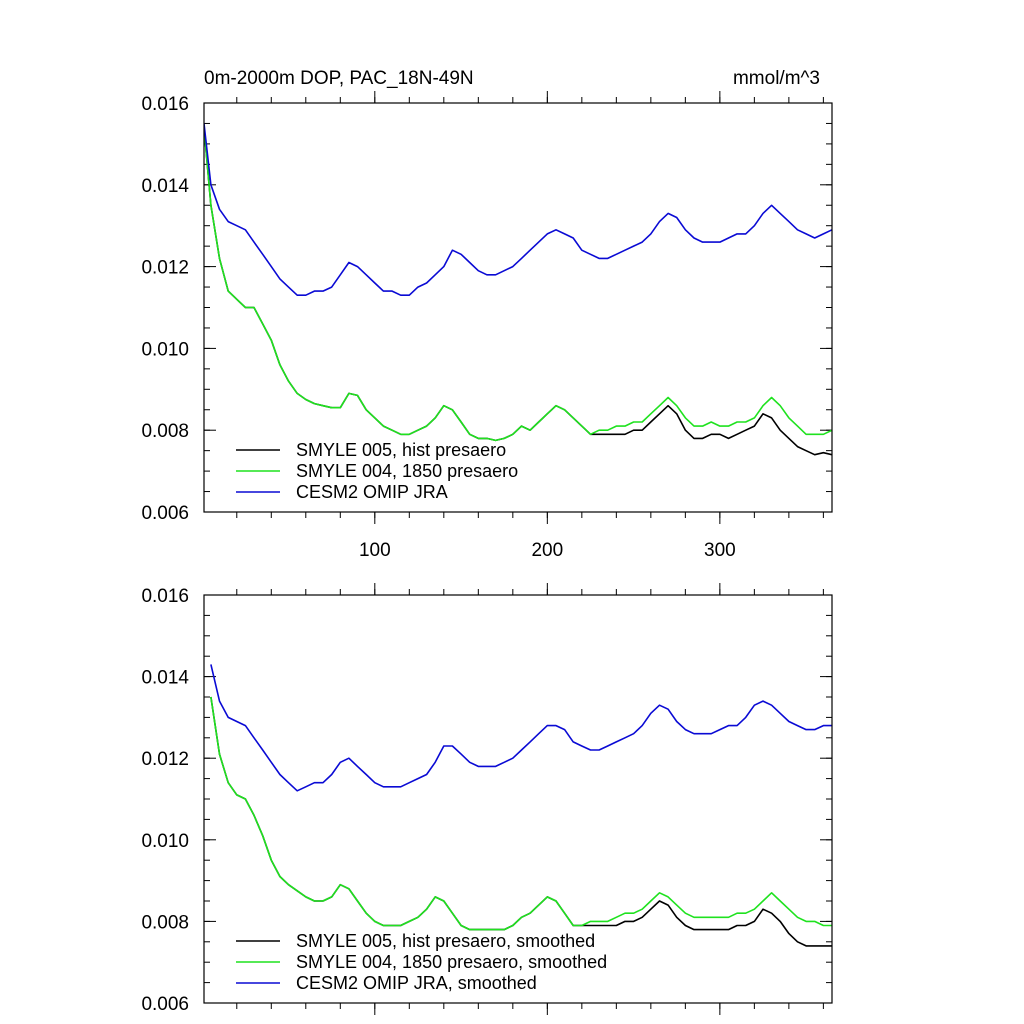 Image resolution: width=1024 pixels, height=1024 pixels. Describe the element at coordinates (372, 492) in the screenshot. I see `legend-label-3: CESM2 OMIP JRA` at that location.